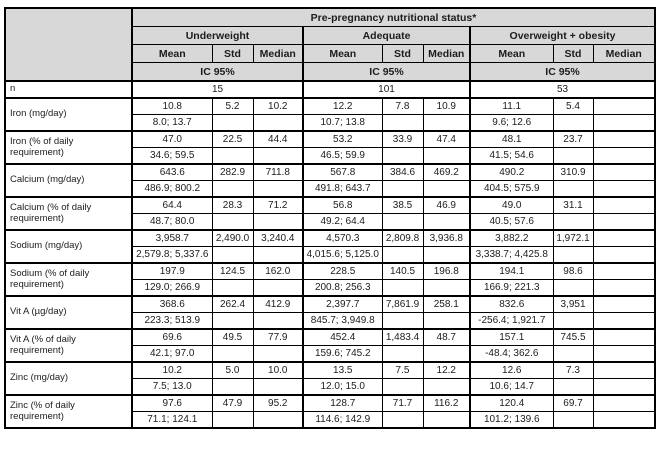  I want to click on cell-overweight-std: 98.6, so click(573, 271).